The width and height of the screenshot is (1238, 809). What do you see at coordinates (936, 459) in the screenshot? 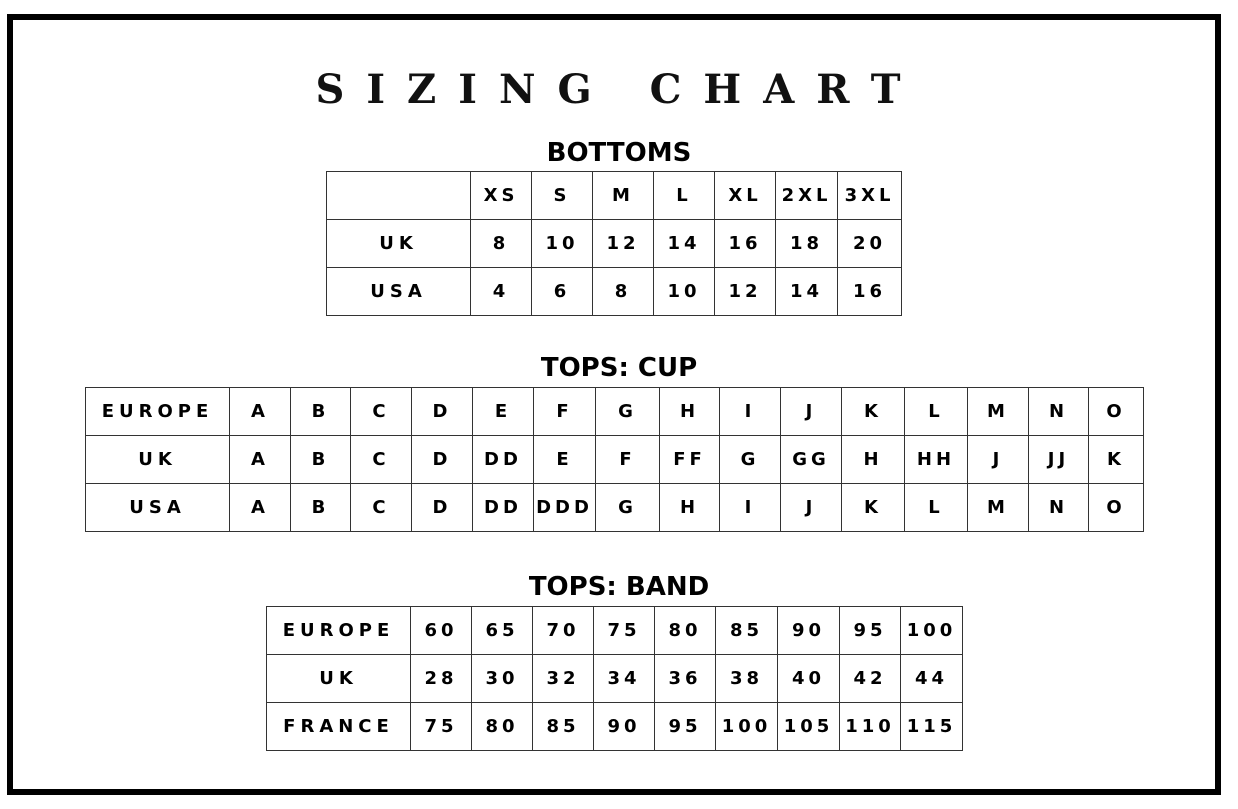
I see `table-cell: HH` at bounding box center [936, 459].